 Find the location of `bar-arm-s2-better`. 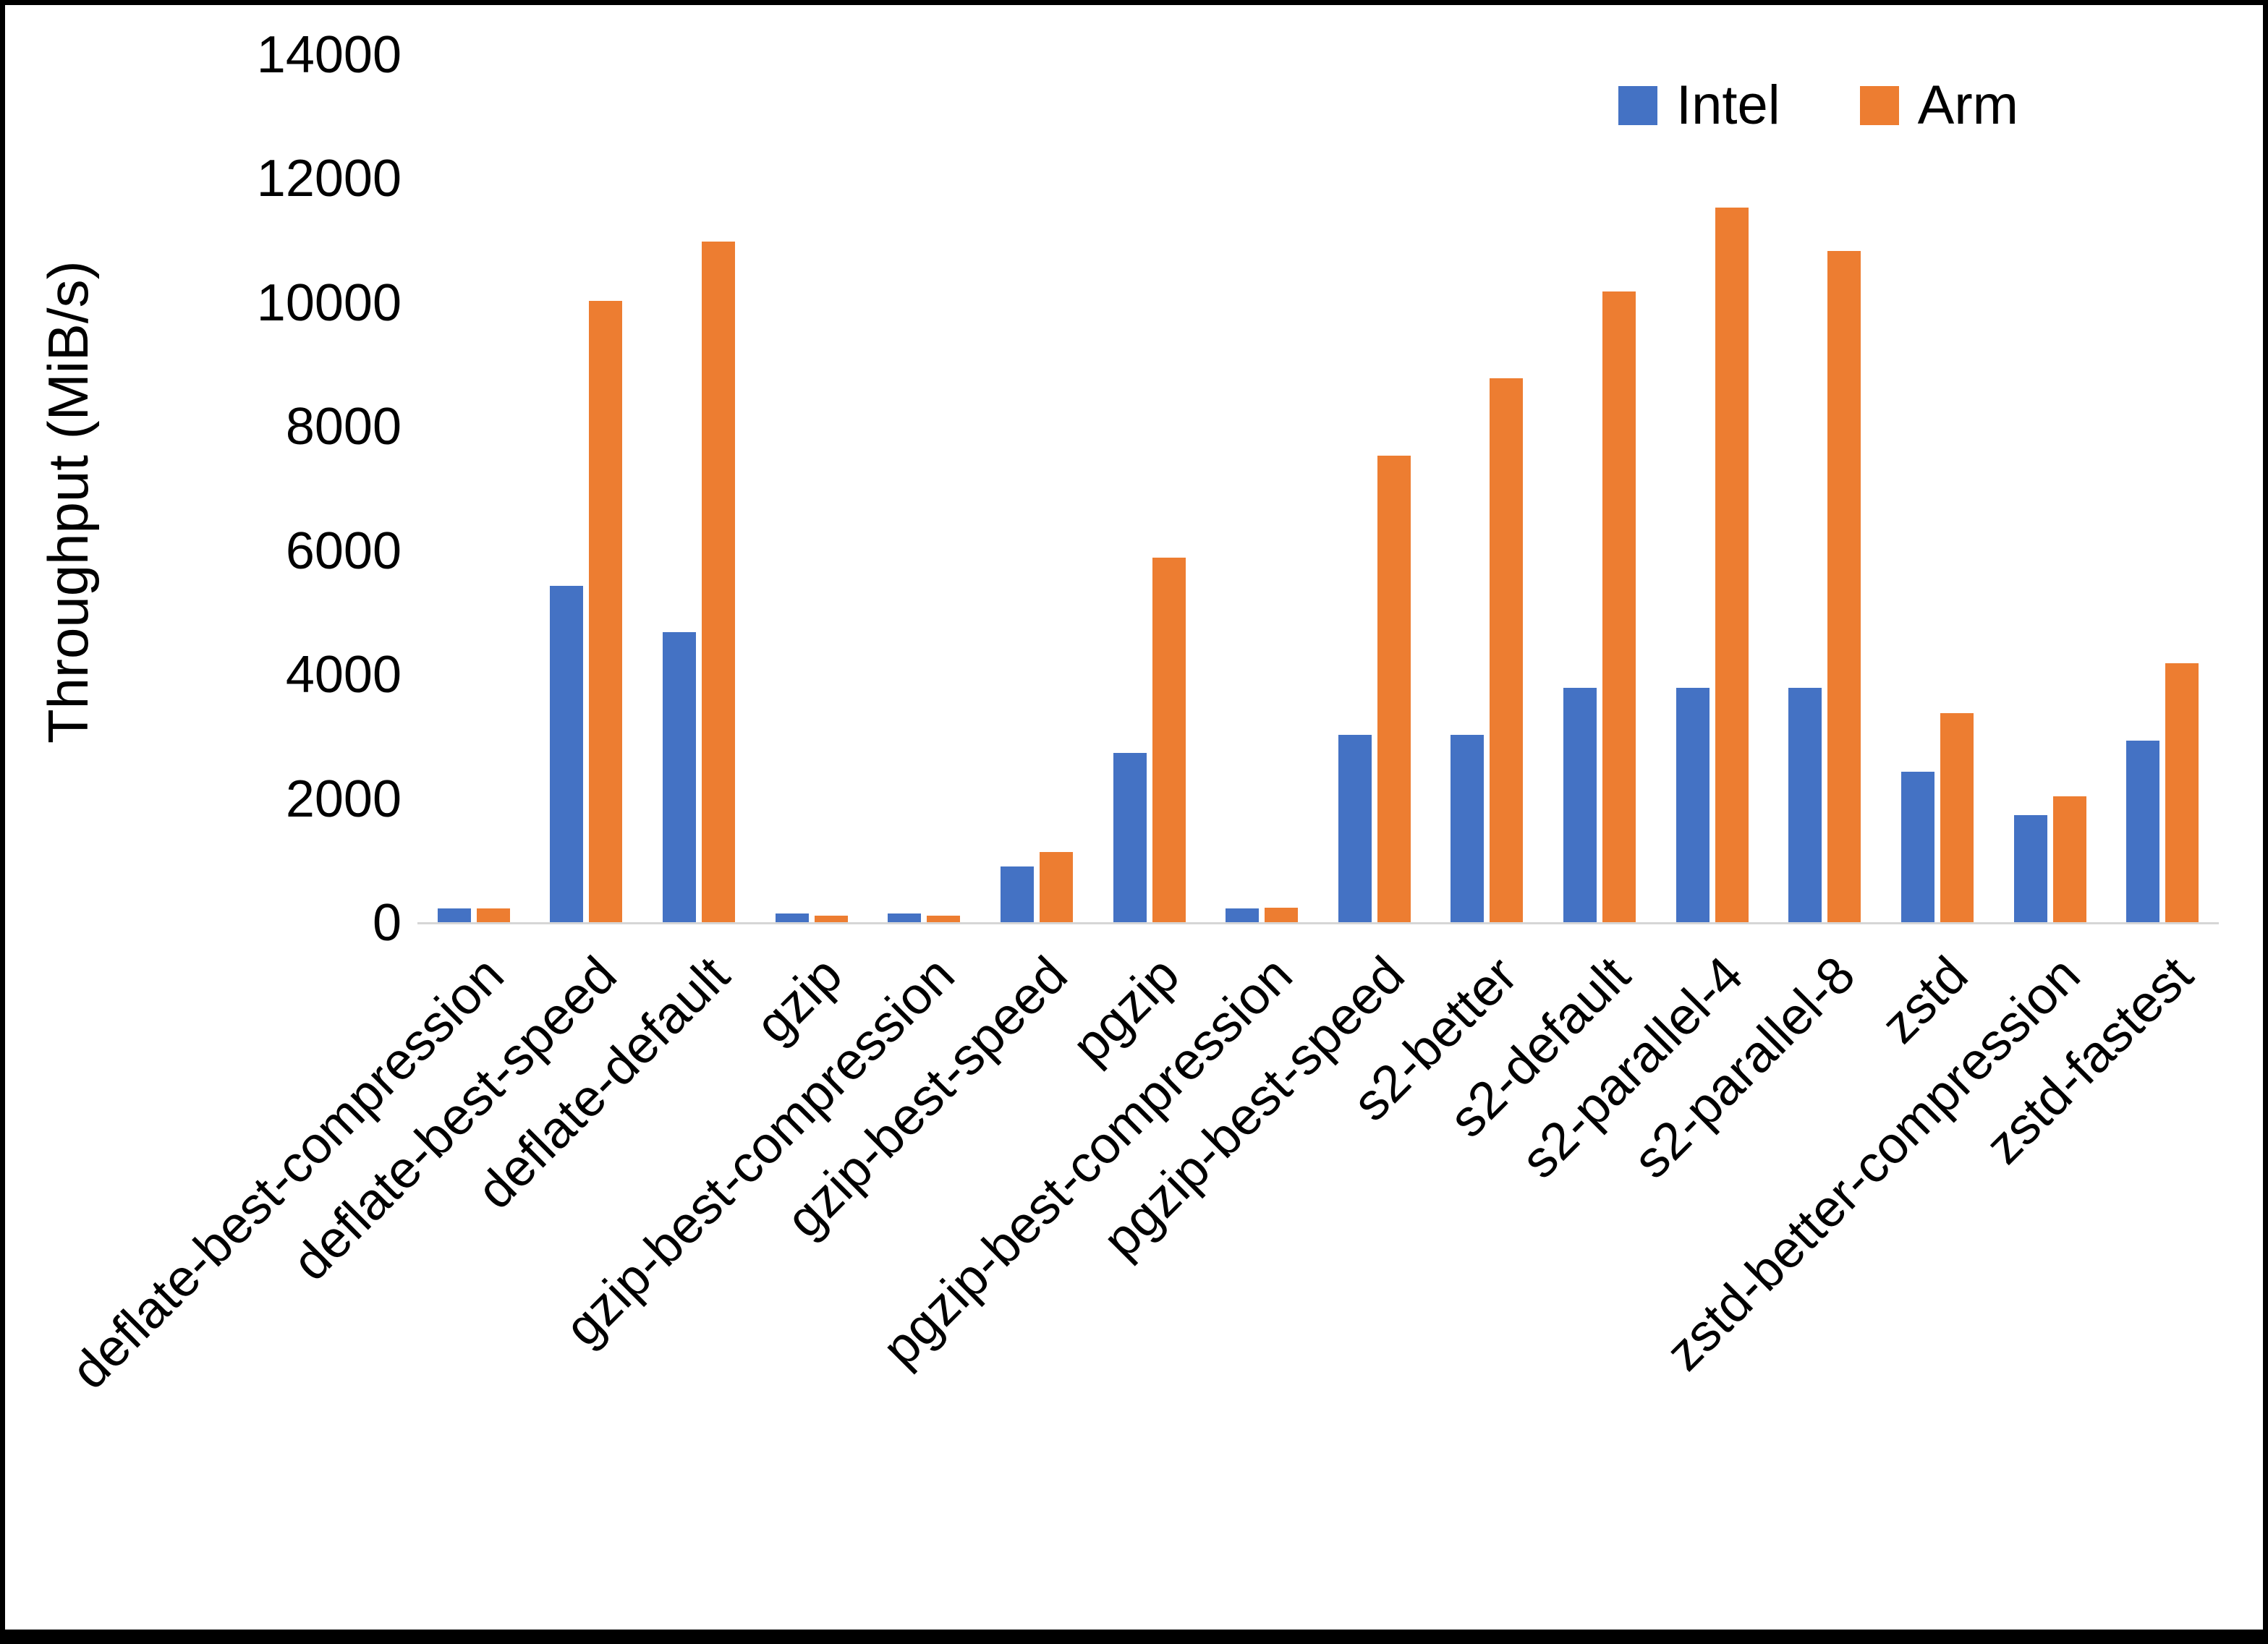

bar-arm-s2-better is located at coordinates (1507, 651).